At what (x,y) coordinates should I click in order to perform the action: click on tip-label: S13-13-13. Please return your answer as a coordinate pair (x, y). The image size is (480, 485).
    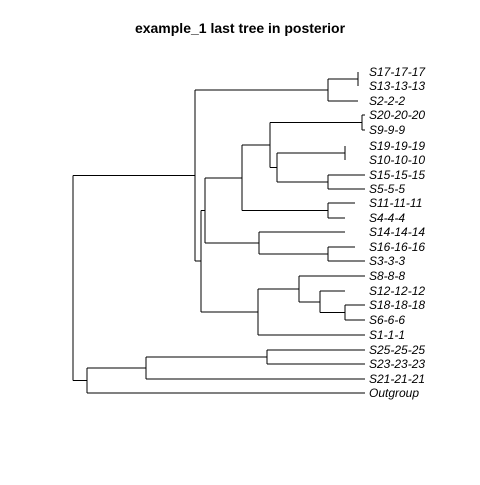
    Looking at the image, I should click on (397, 86).